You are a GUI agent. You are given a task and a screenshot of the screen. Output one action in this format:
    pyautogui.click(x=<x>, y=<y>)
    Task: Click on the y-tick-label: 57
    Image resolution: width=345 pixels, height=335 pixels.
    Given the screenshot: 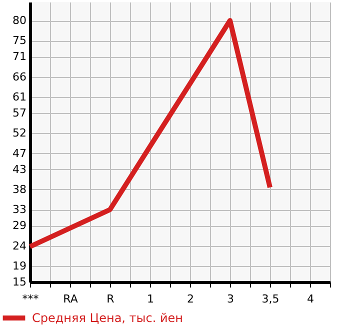 What is the action you would take?
    pyautogui.click(x=19, y=113)
    